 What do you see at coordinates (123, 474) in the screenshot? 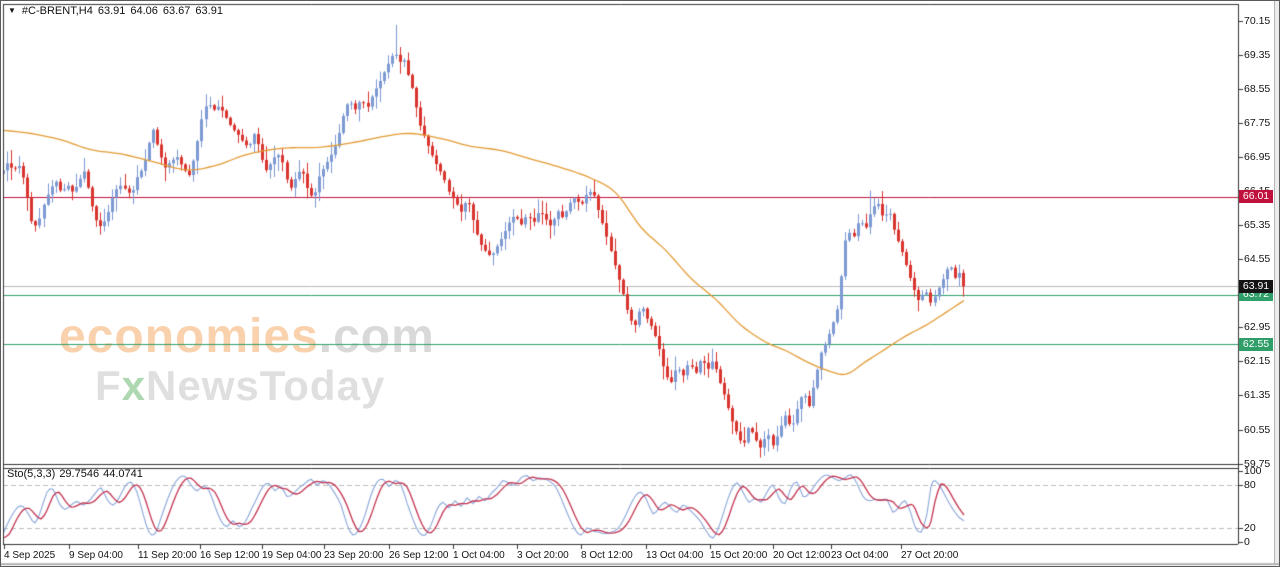
I see `indicator-signal-value: 44.0741` at bounding box center [123, 474].